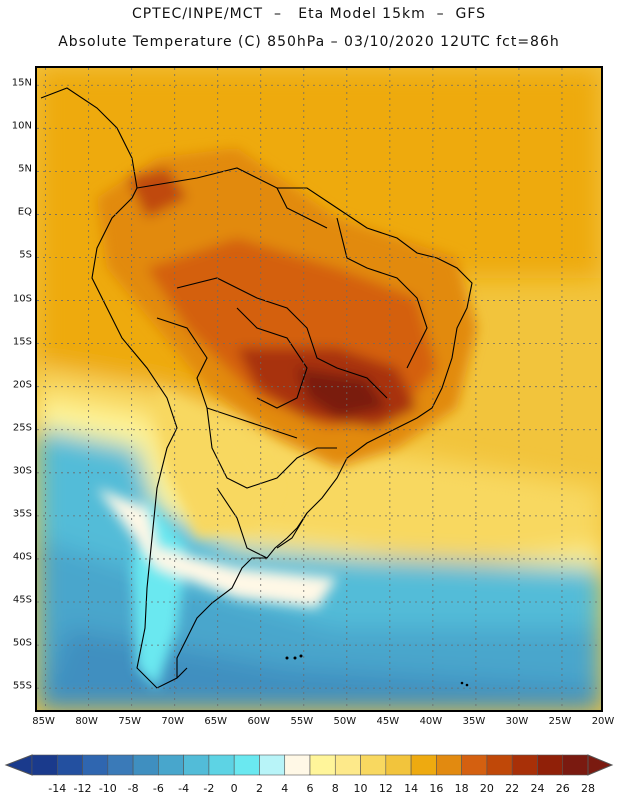  Describe the element at coordinates (431, 721) in the screenshot. I see `lon-label: 40W` at that location.